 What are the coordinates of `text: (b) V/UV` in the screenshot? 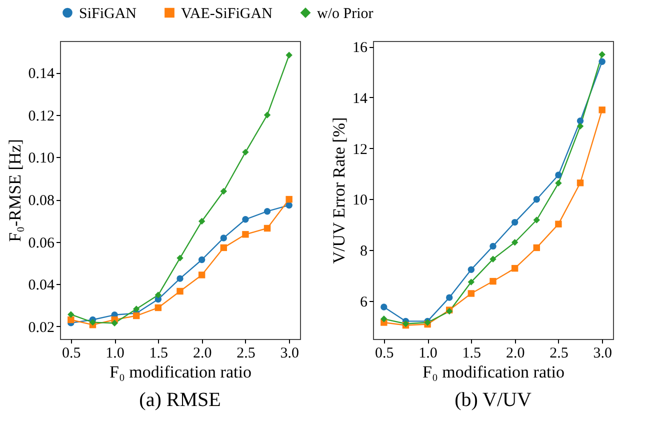 It's located at (493, 400).